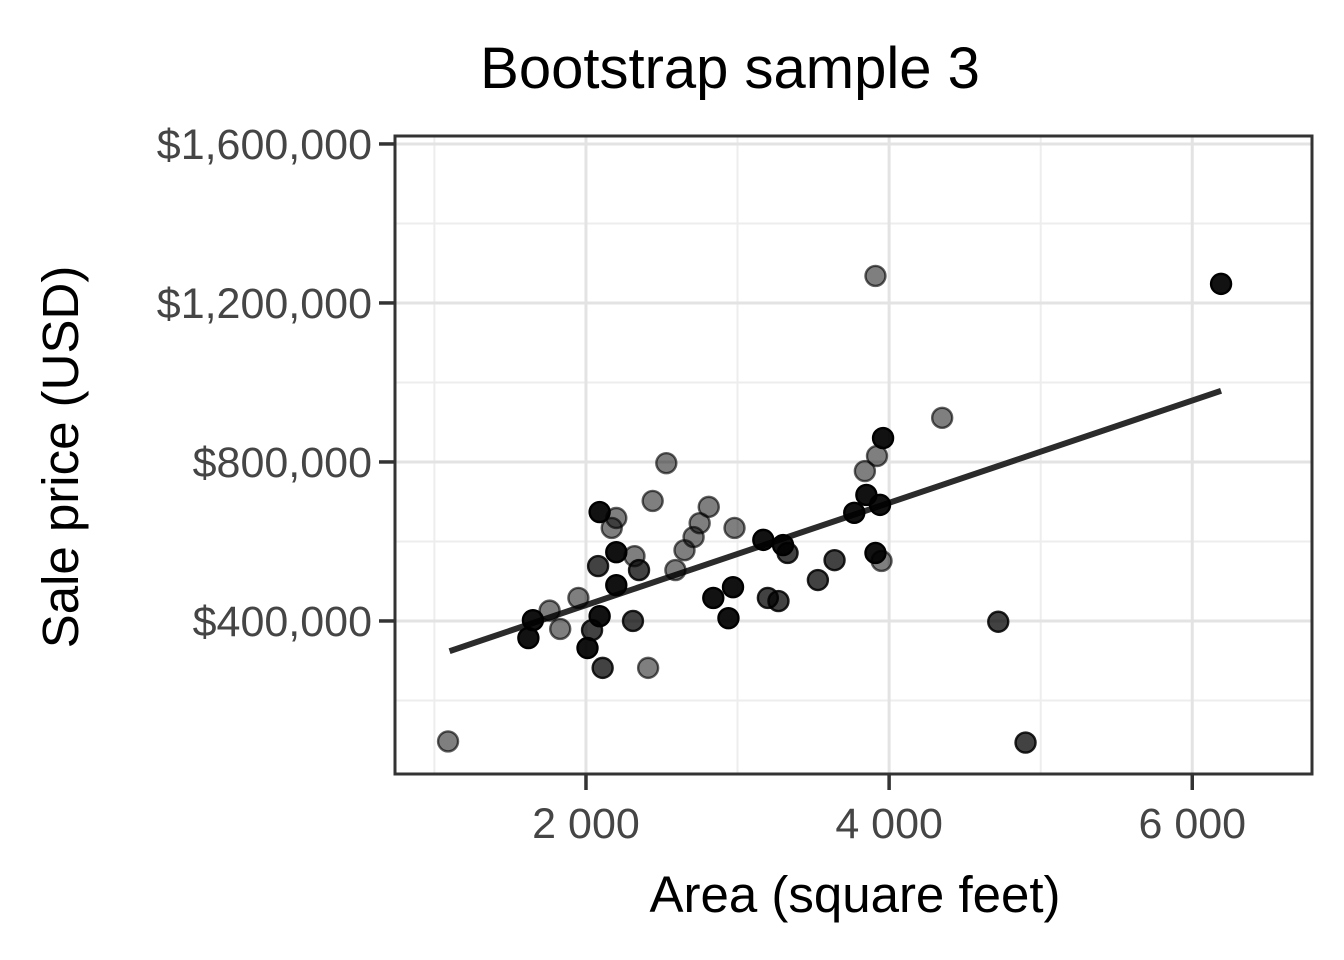 The image size is (1344, 960). Describe the element at coordinates (889, 824) in the screenshot. I see `x-tick-label: 4 000` at that location.